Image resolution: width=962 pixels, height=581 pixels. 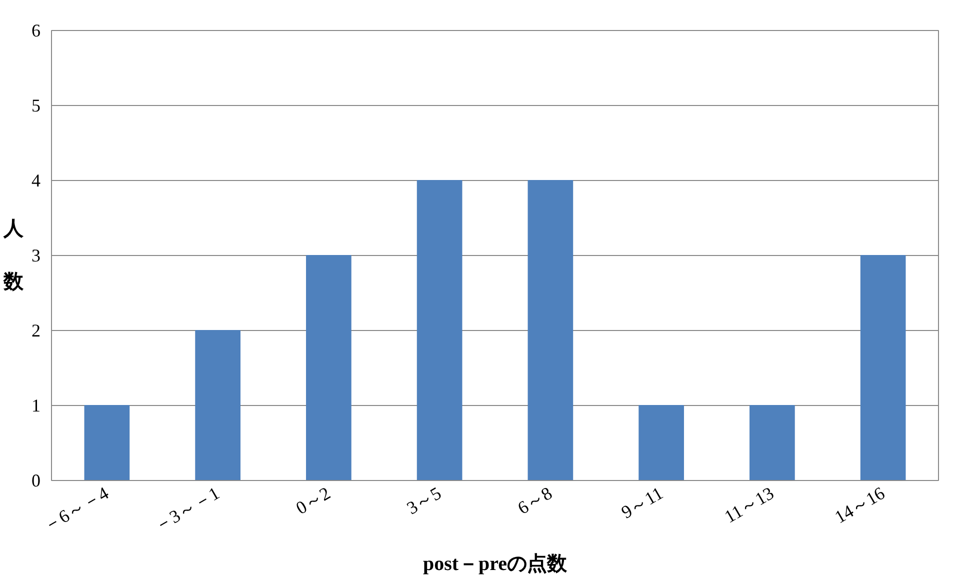 I want to click on x-tick-label: 0～2, so click(x=313, y=500).